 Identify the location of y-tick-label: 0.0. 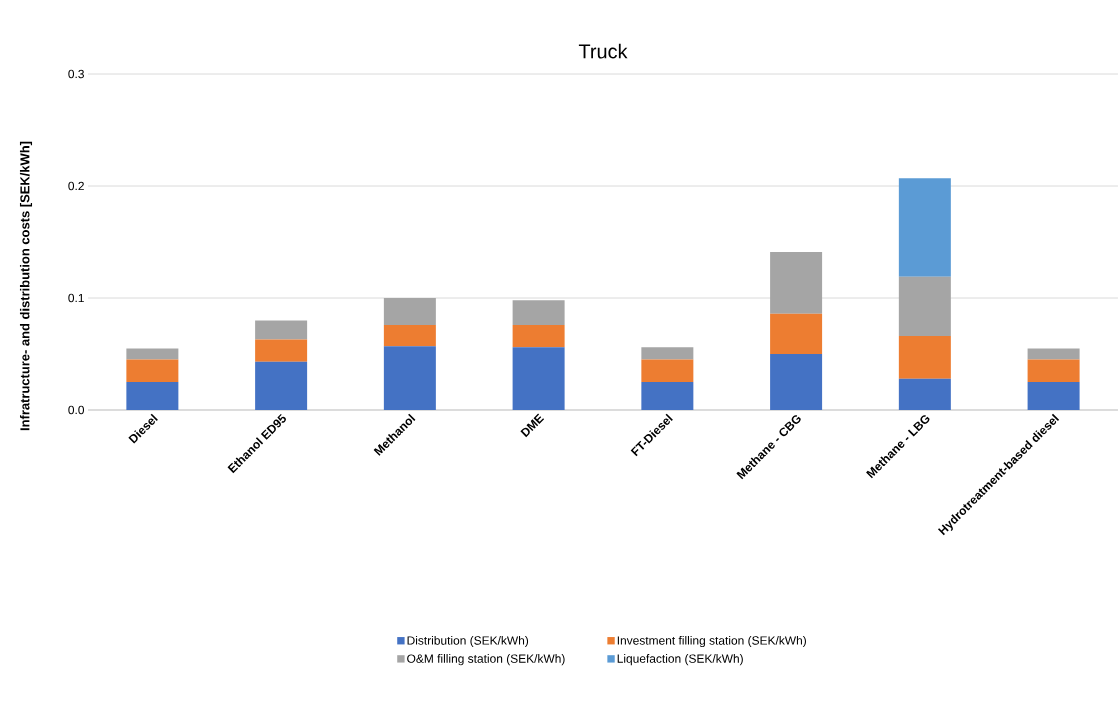
(76, 410).